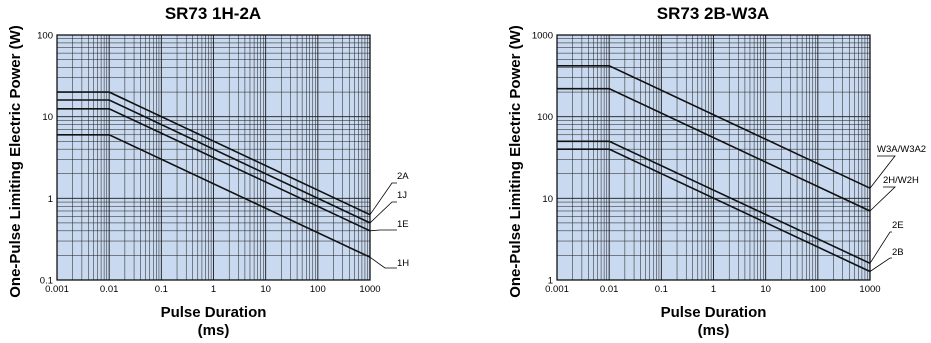 This screenshot has width=931, height=343. What do you see at coordinates (882, 199) in the screenshot?
I see `series-leader-2h-w2h` at bounding box center [882, 199].